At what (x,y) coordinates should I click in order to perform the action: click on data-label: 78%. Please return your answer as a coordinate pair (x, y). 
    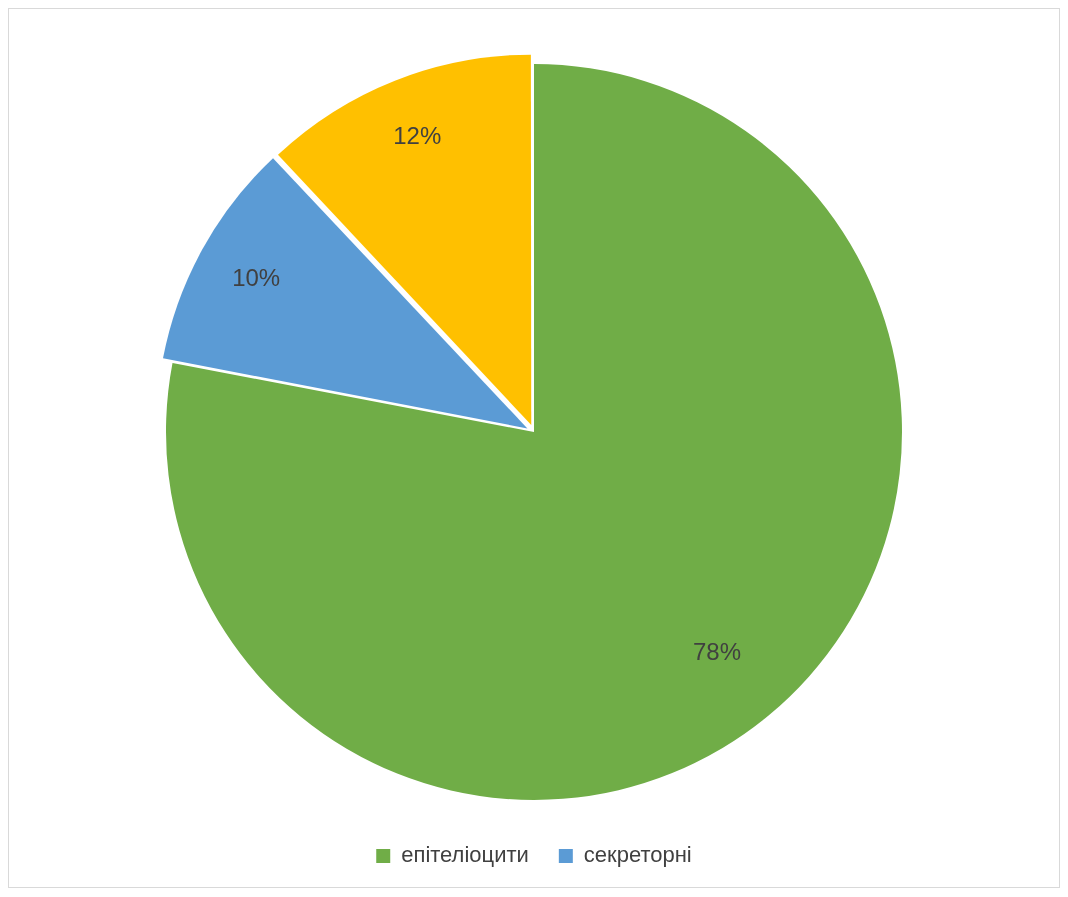
    Looking at the image, I should click on (716, 651).